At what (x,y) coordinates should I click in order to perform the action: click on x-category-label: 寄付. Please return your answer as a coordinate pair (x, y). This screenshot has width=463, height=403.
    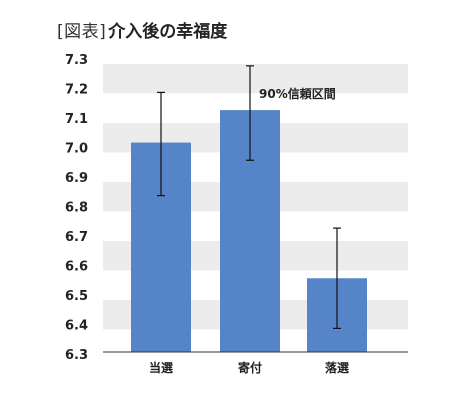
    Looking at the image, I should click on (250, 367).